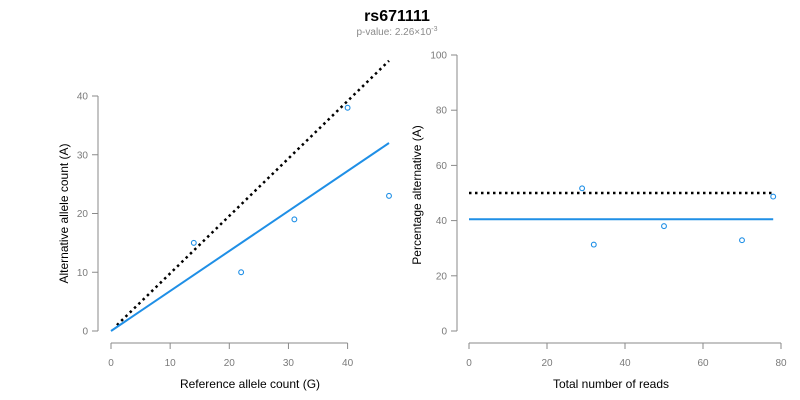 This screenshot has width=800, height=400. I want to click on pvalue-text: p-value: 2.26×10, so click(393, 32).